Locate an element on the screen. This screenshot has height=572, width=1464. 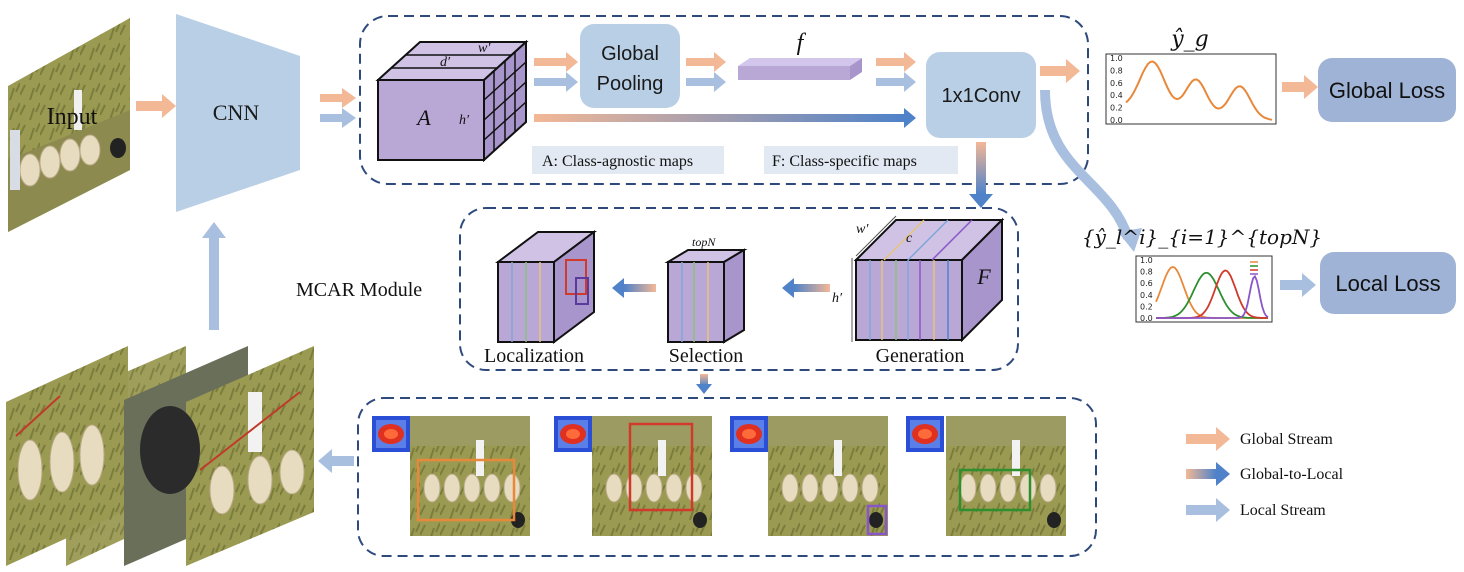
cnn-label: CNN is located at coordinates (236, 112).